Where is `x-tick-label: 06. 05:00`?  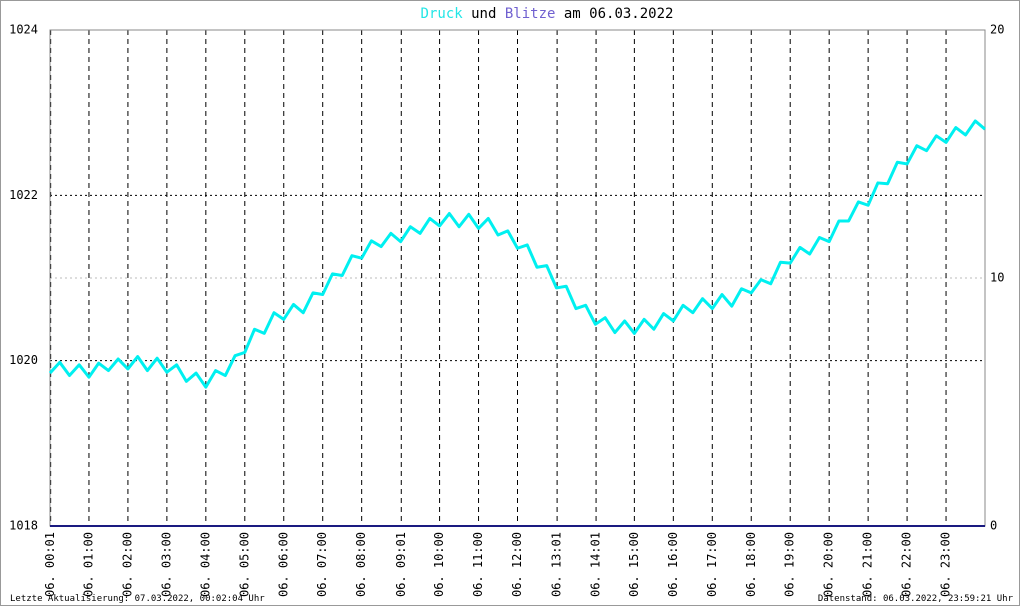 x-tick-label: 06. 05:00 is located at coordinates (244, 564).